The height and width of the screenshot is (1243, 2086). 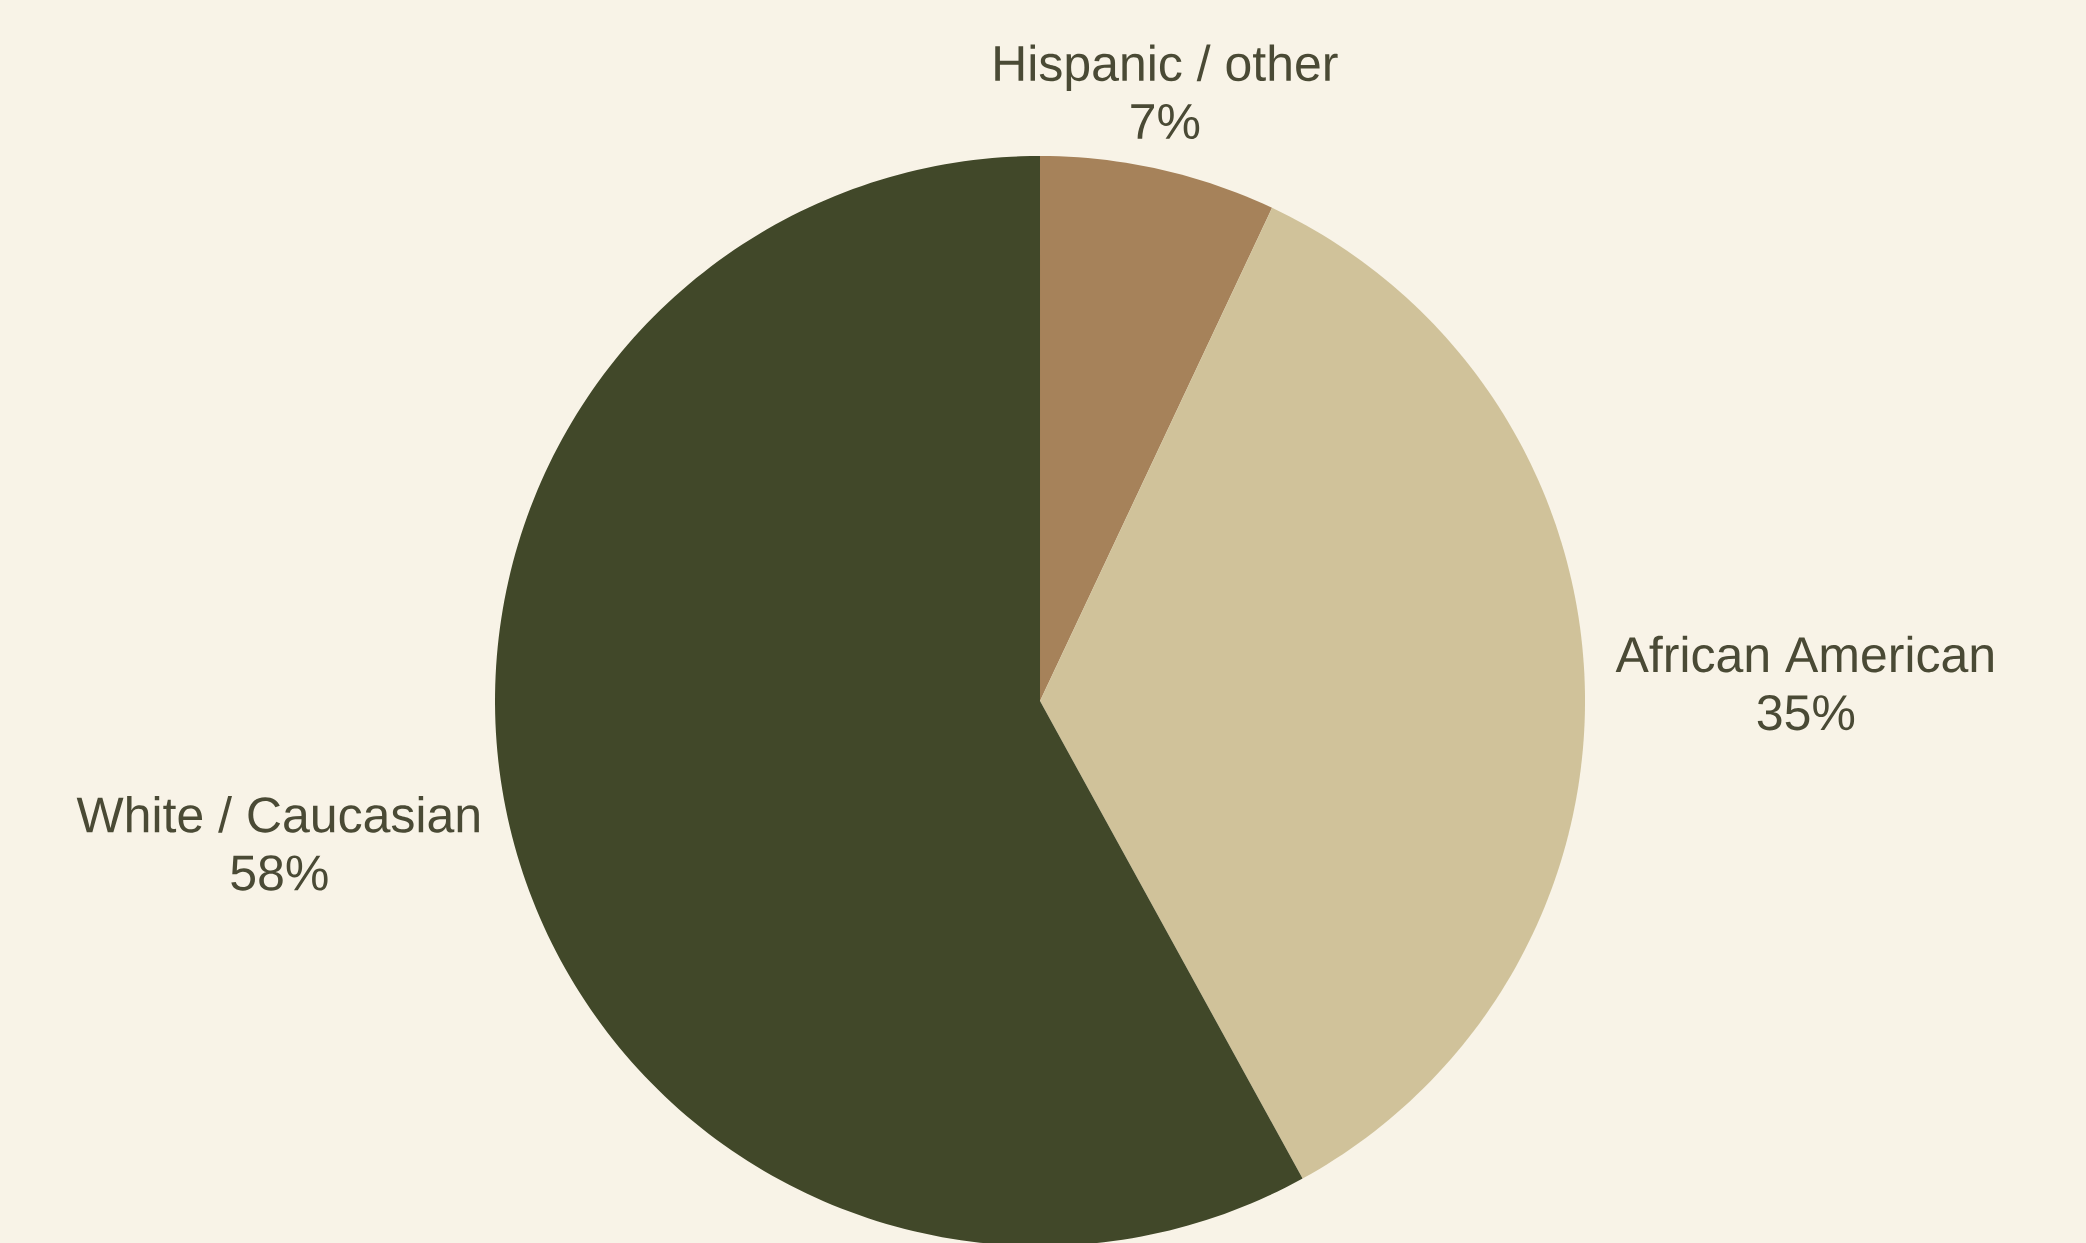 What do you see at coordinates (1806, 712) in the screenshot?
I see `data-label: 35%` at bounding box center [1806, 712].